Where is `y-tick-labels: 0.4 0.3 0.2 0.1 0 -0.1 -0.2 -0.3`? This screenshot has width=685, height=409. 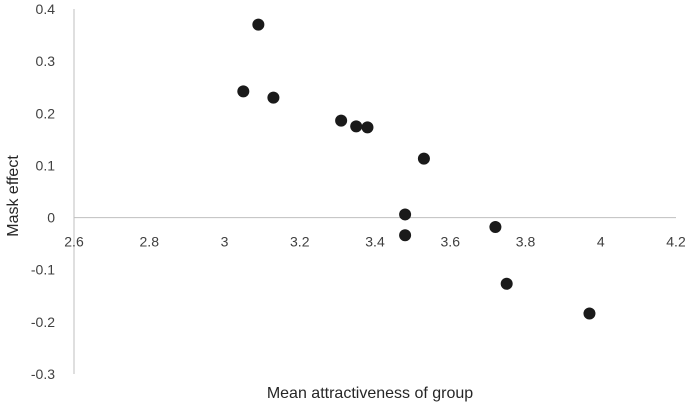
y-tick-labels: 0.4 0.3 0.2 0.1 0 -0.1 -0.2 -0.3 is located at coordinates (43, 191).